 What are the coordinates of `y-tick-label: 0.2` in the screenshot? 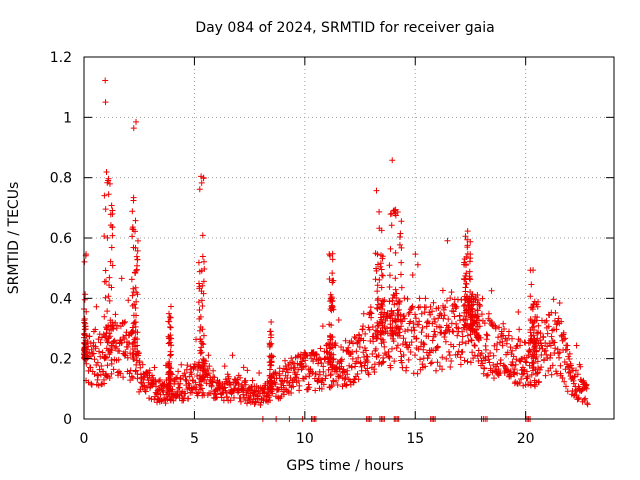 It's located at (61, 360).